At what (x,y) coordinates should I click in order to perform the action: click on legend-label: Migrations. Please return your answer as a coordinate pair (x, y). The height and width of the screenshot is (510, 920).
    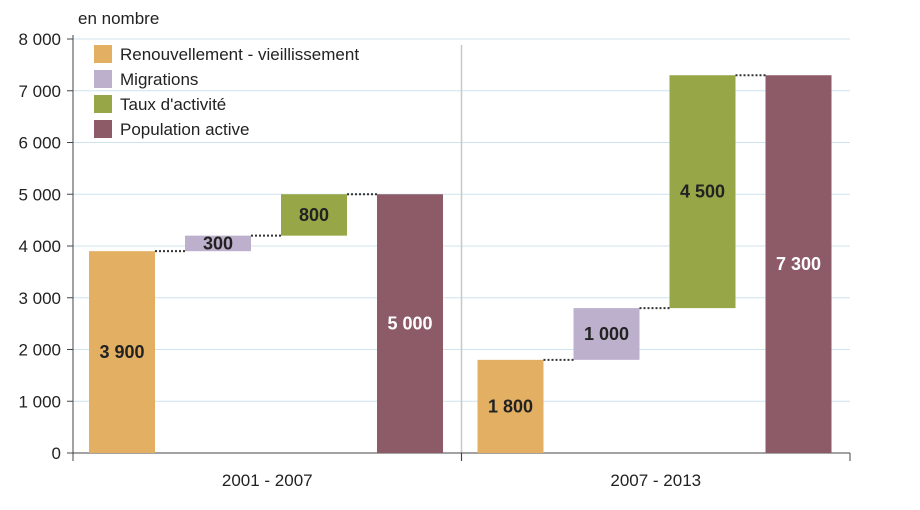
    Looking at the image, I should click on (159, 79).